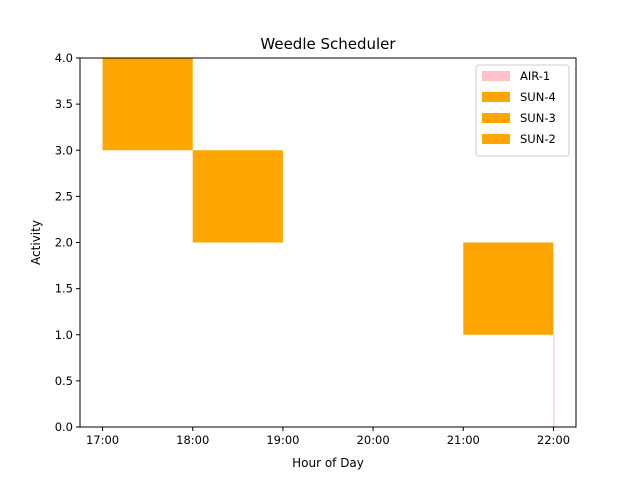  I want to click on y-tick-label: 2.5, so click(64, 196).